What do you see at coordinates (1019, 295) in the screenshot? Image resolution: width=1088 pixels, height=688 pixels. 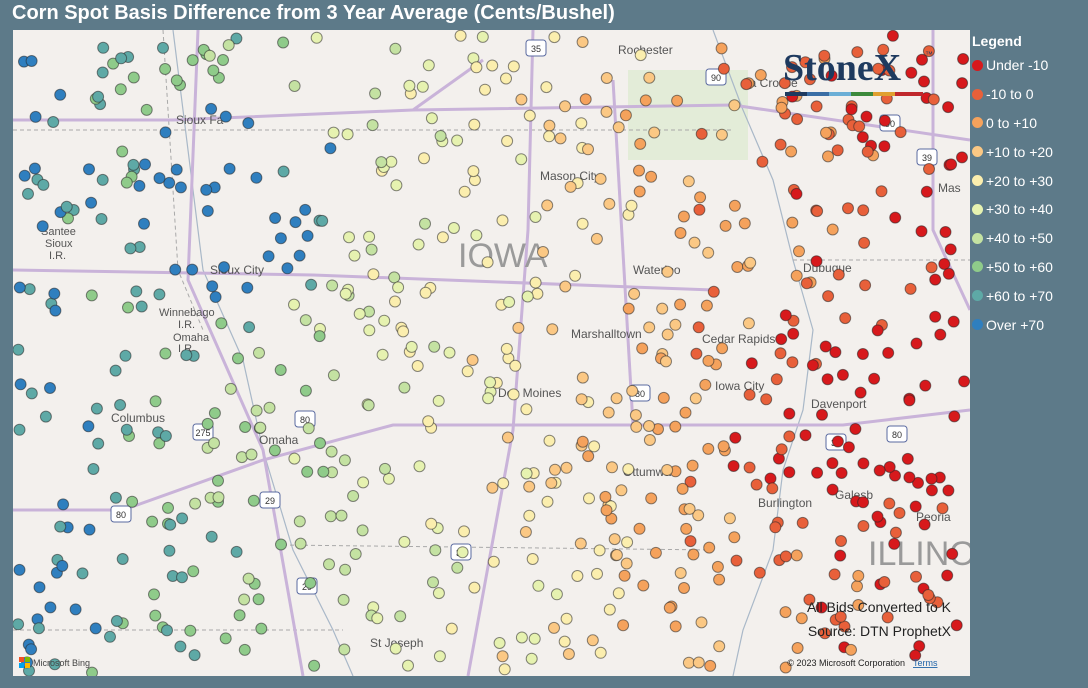 I see `legend-label: +60 to +70` at bounding box center [1019, 295].